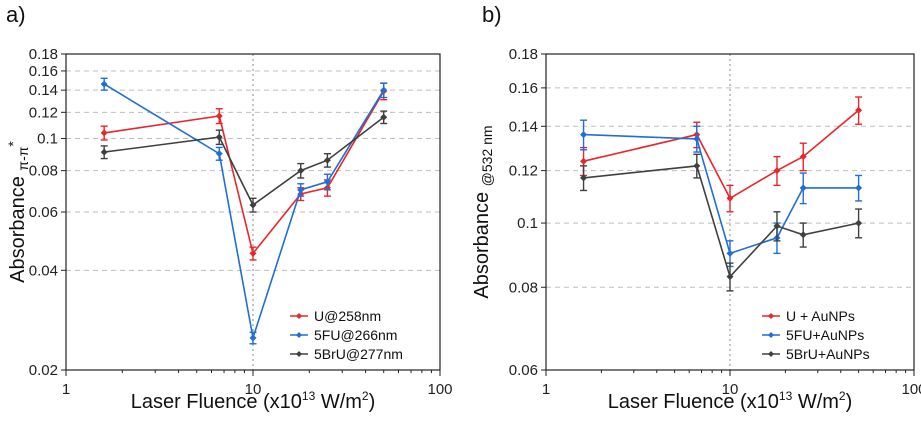 This screenshot has width=921, height=431. I want to click on series-5FU+AuNPs, so click(721, 193).